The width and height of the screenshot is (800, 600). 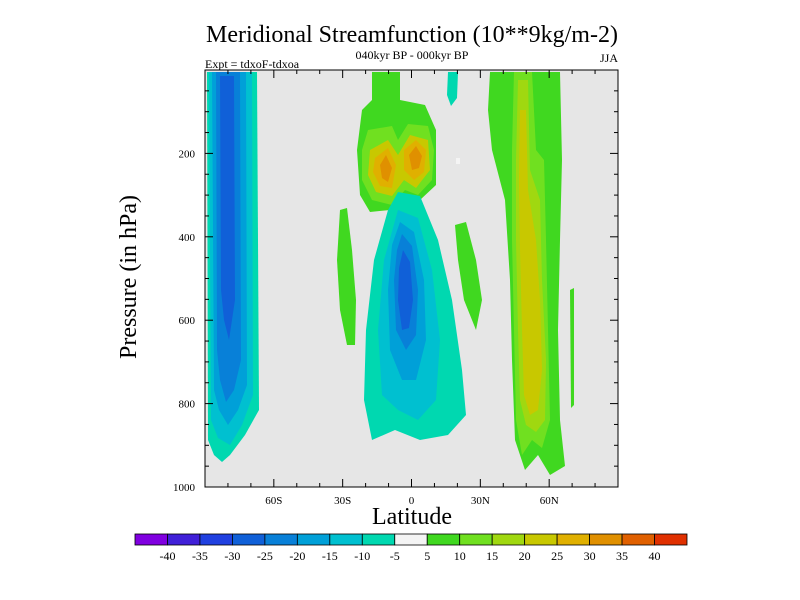 What do you see at coordinates (452, 89) in the screenshot?
I see `contour-fill-cyan-top` at bounding box center [452, 89].